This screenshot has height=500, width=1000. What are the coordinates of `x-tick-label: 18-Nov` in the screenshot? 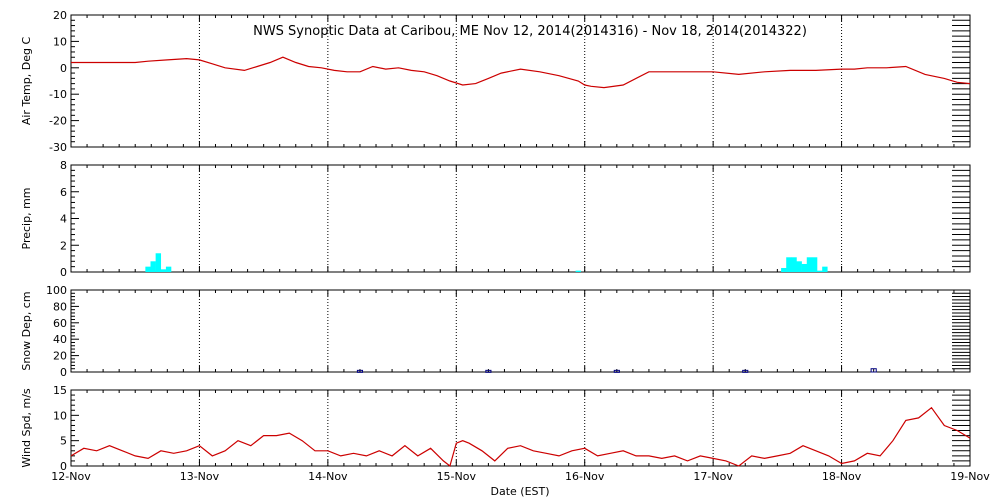 It's located at (842, 476).